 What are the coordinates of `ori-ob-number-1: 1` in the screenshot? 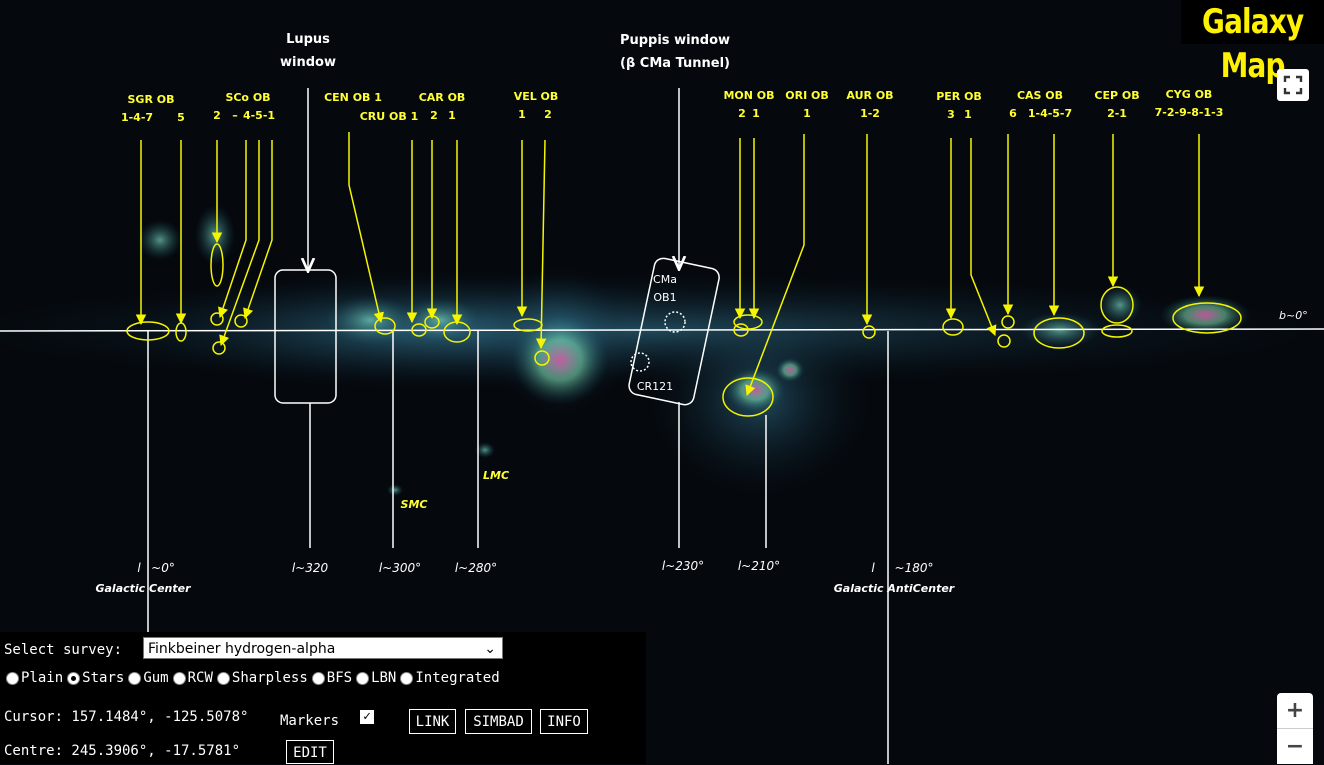 It's located at (807, 113).